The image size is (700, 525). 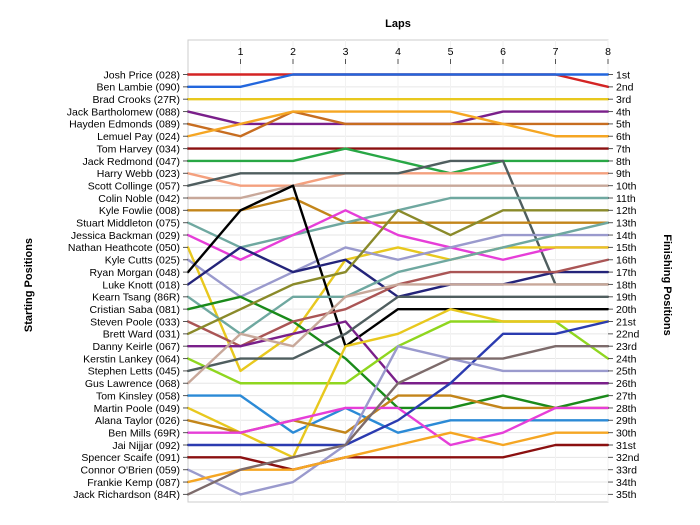 What do you see at coordinates (503, 52) in the screenshot?
I see `x-tick-label: 6` at bounding box center [503, 52].